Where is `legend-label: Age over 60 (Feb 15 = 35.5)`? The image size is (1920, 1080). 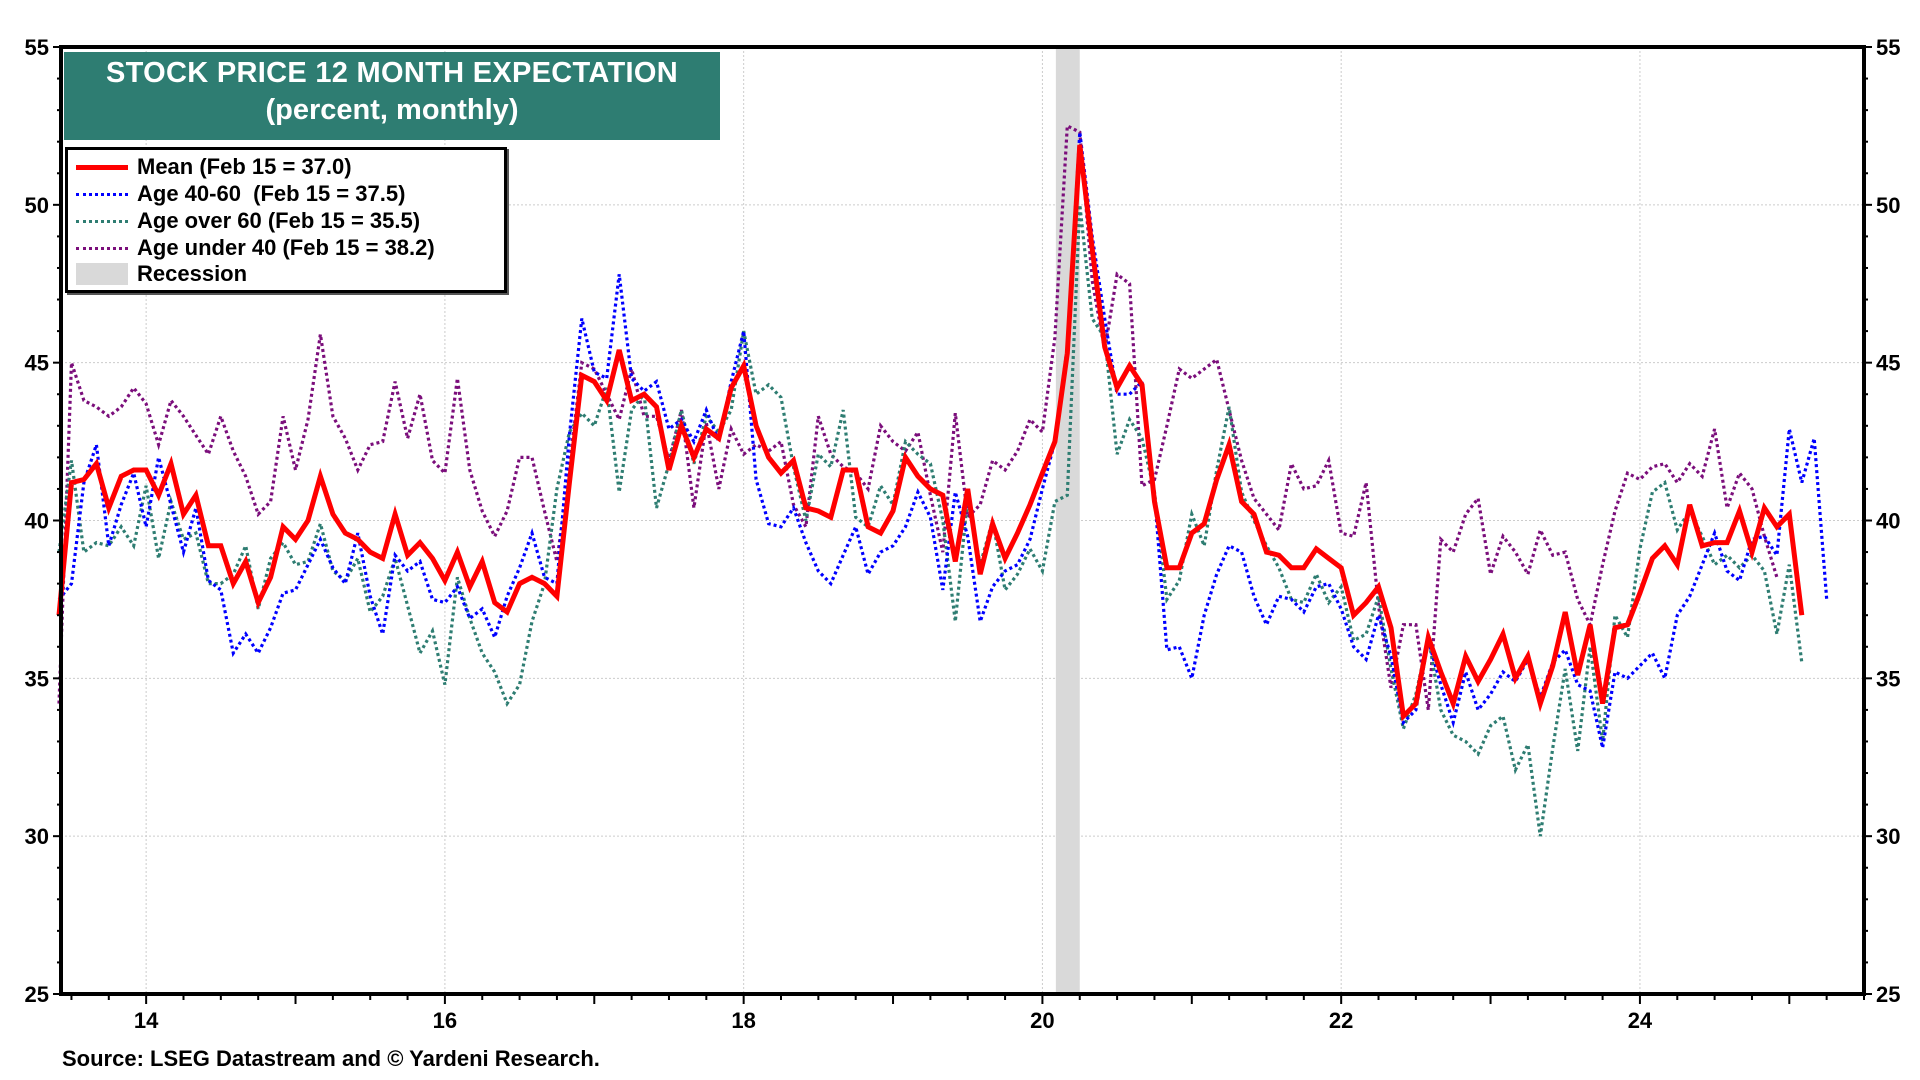
legend-label: Age over 60 (Feb 15 = 35.5) is located at coordinates (279, 220).